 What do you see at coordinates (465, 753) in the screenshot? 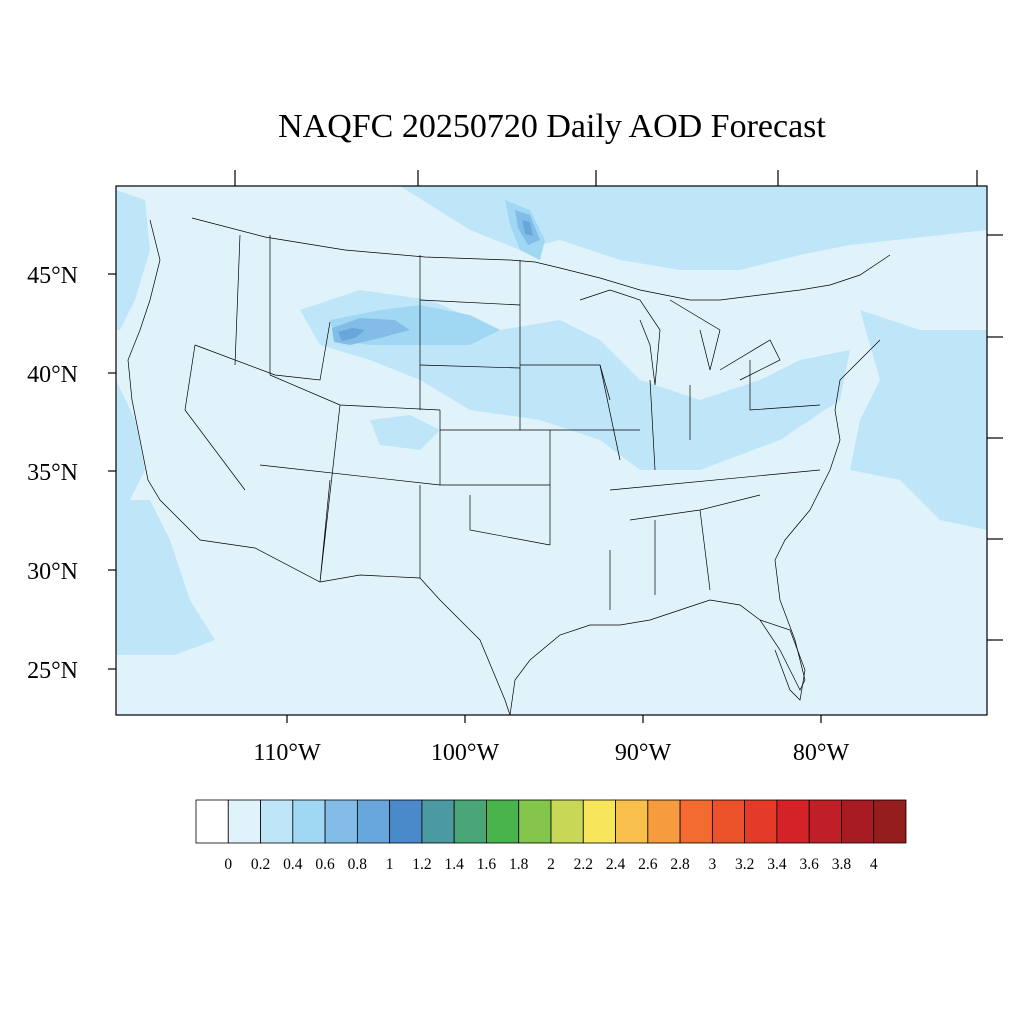
I see `lon-label: 100°W` at bounding box center [465, 753].